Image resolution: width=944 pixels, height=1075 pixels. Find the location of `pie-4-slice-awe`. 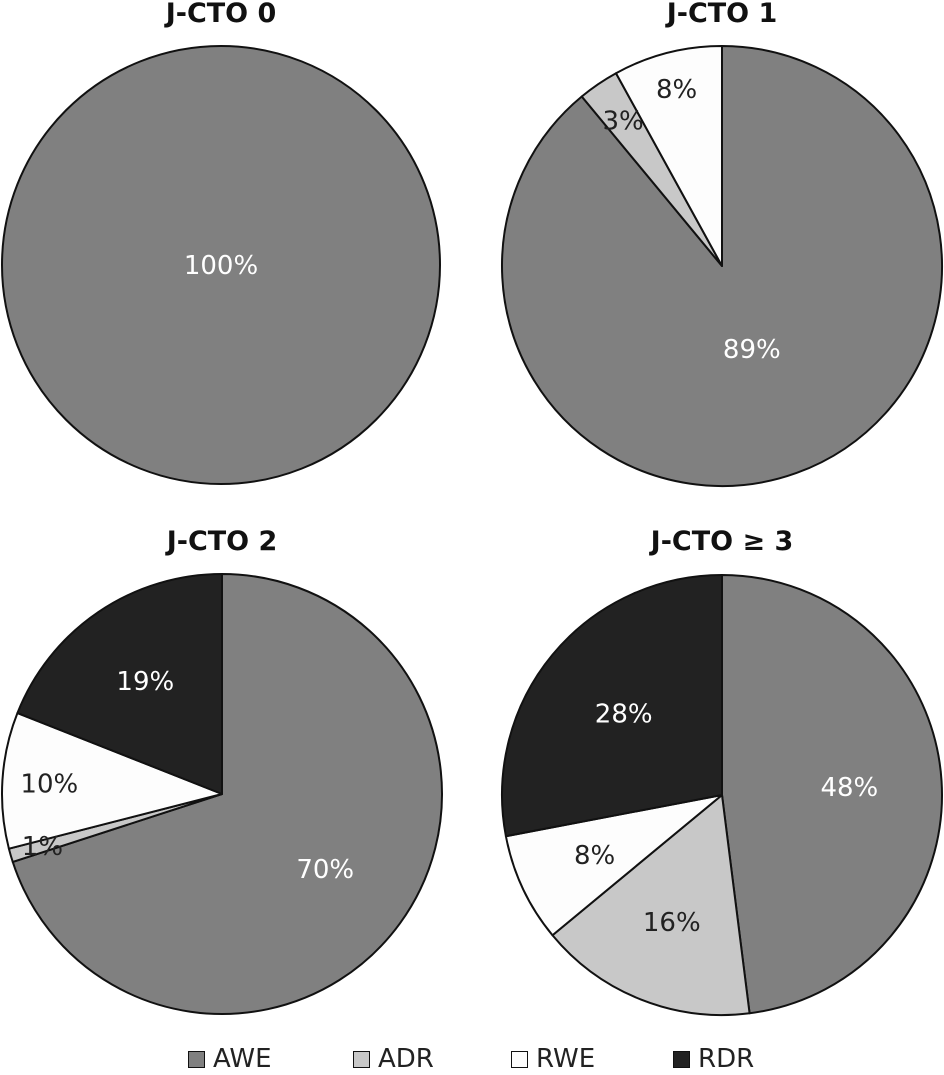

pie-4-slice-awe is located at coordinates (832, 794).